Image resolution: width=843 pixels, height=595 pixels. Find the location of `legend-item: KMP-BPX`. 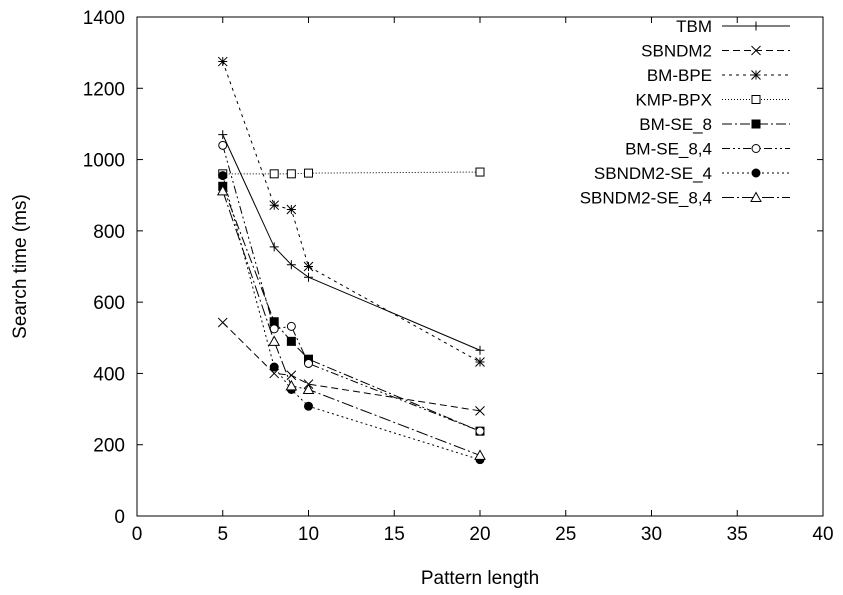

legend-item: KMP-BPX is located at coordinates (712, 100).